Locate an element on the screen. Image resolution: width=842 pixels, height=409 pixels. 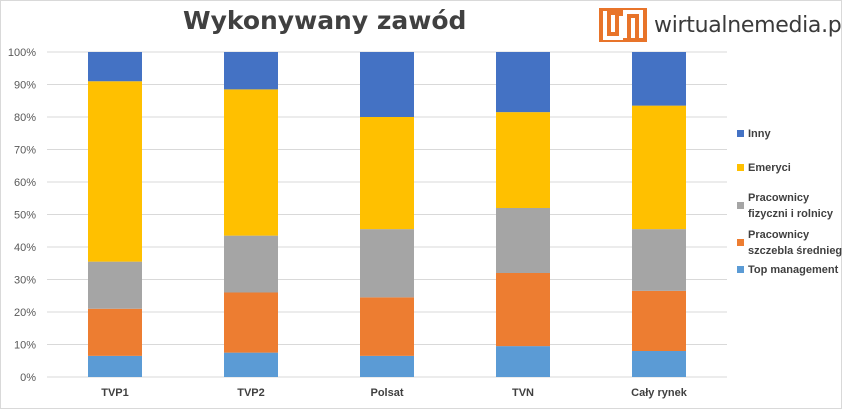
legend-item: Emeryci is located at coordinates (764, 168).